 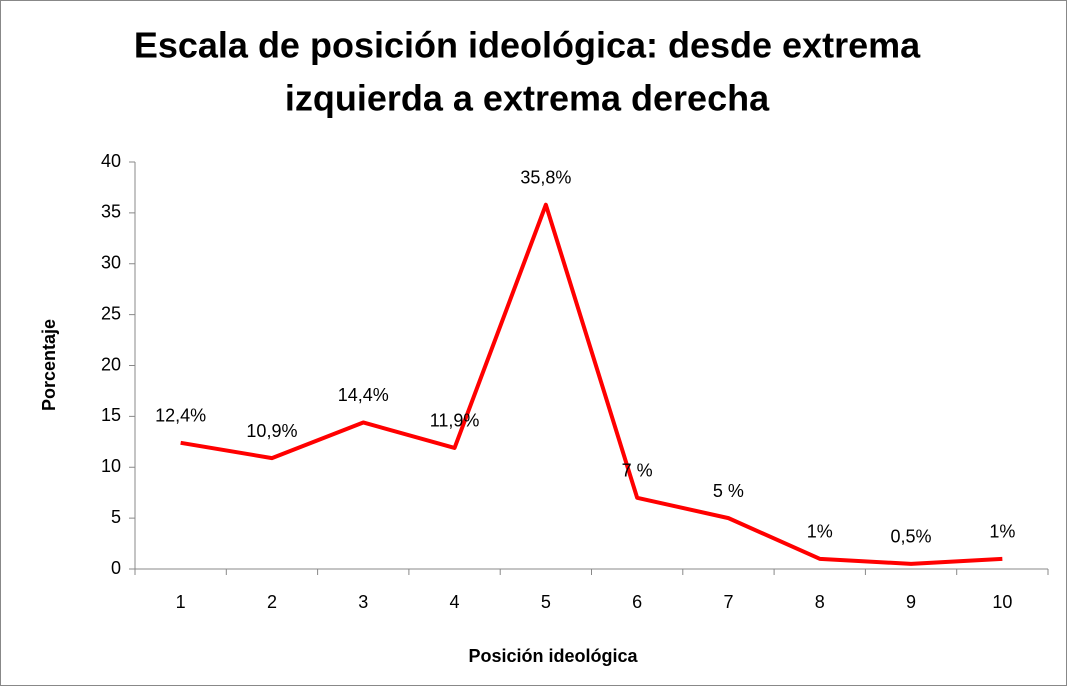 What do you see at coordinates (1002, 602) in the screenshot?
I see `x-tick-label: 10` at bounding box center [1002, 602].